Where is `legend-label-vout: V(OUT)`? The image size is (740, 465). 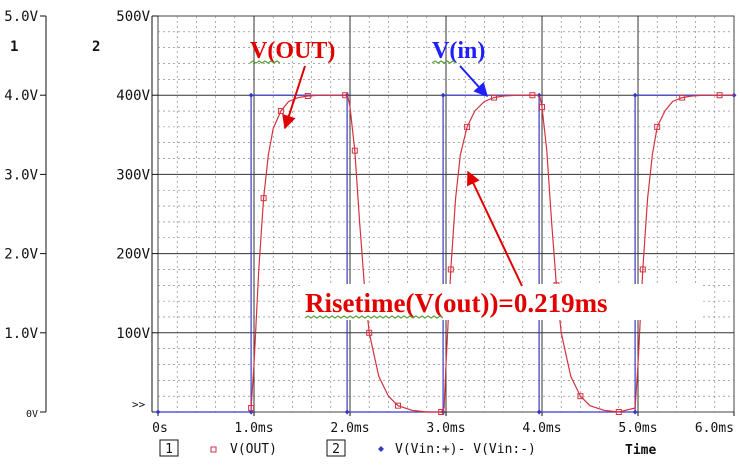
legend-label-vout: V(OUT) is located at coordinates (253, 449).